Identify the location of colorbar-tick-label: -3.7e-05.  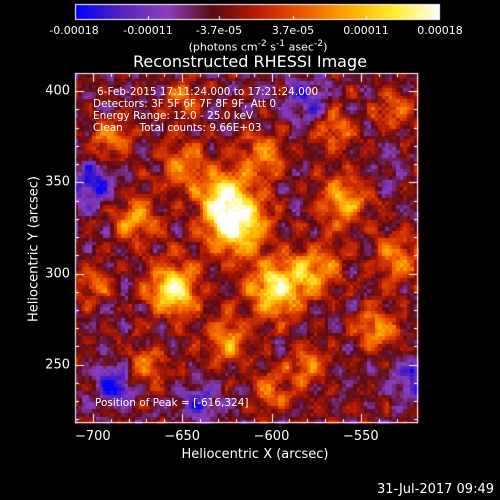
(219, 30).